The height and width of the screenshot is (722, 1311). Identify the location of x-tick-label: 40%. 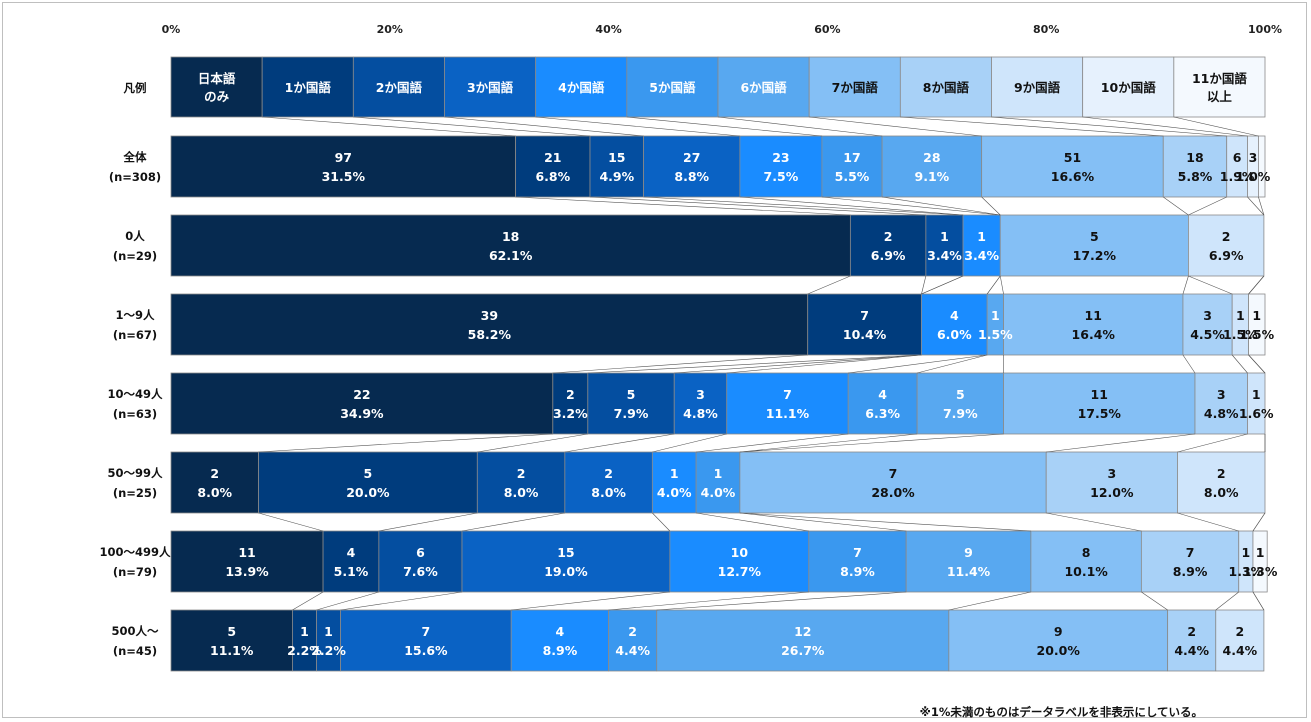
(608, 29).